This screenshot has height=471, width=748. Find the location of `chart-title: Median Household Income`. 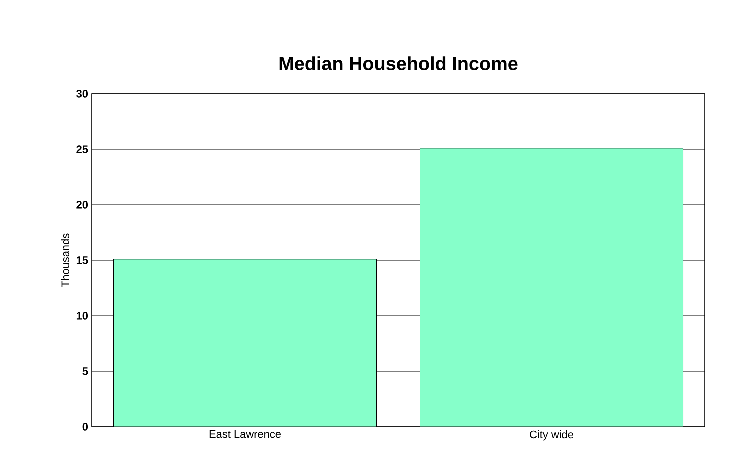

chart-title: Median Household Income is located at coordinates (399, 63).